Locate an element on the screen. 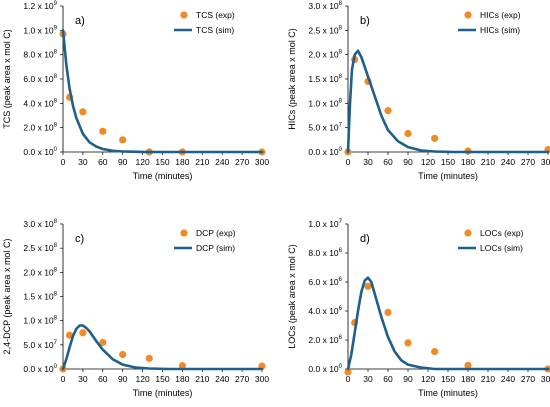  y-tick-label: 4.0 x 108 is located at coordinates (40, 103).